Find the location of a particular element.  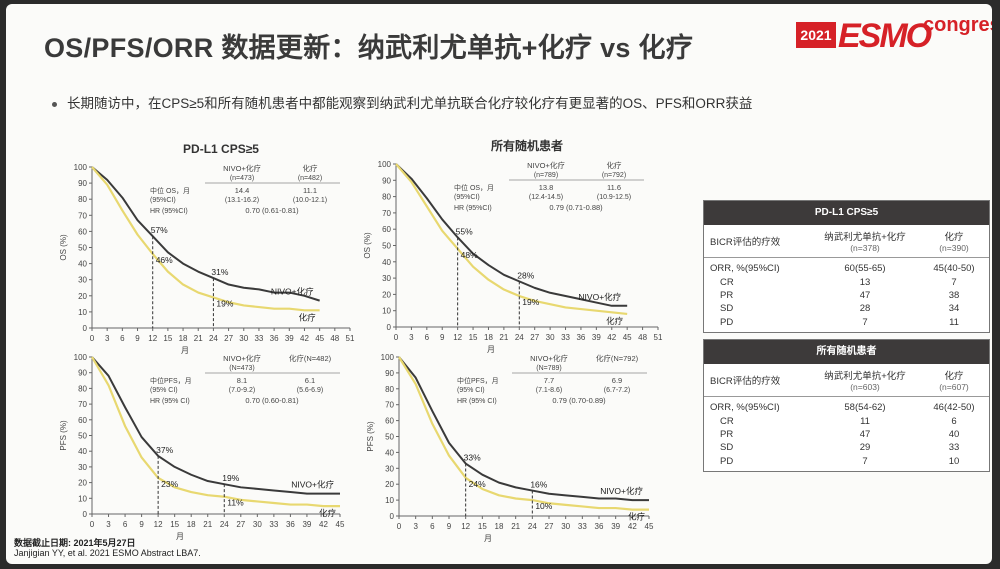

col-chemo: 化疗 (n=607) is located at coordinates (954, 380).